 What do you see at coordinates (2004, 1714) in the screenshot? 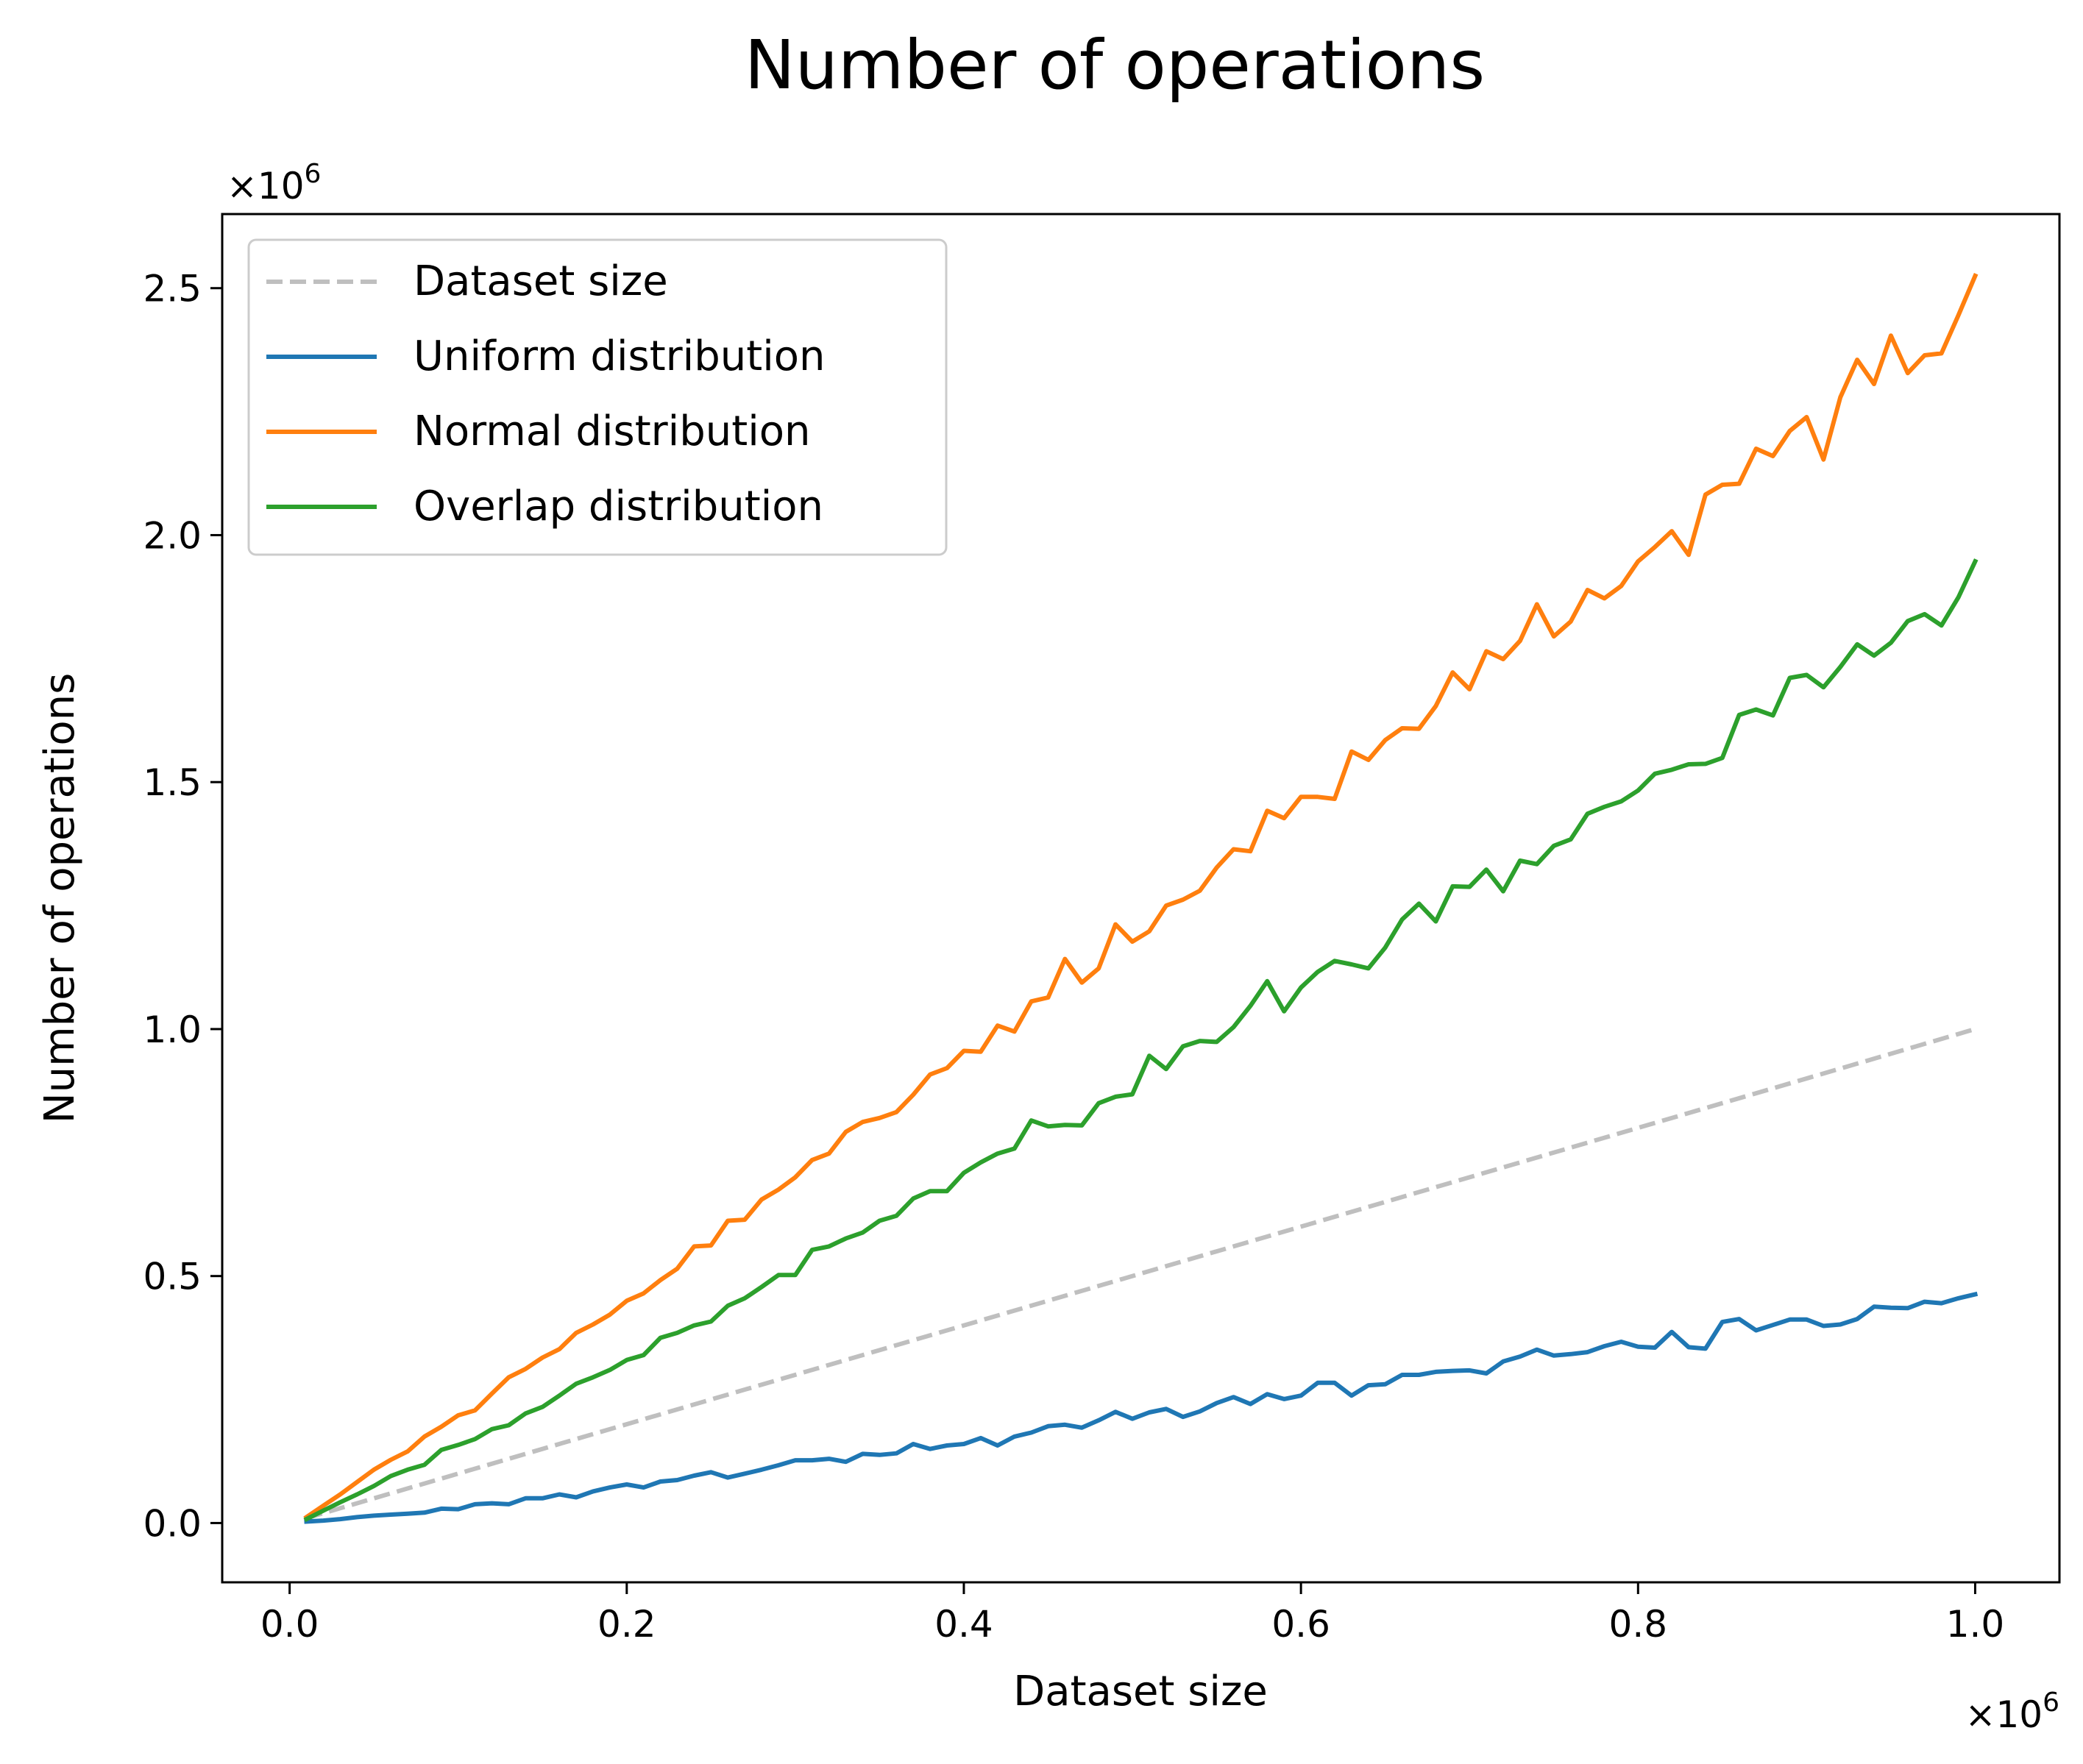
I see `x-offset-base: ×10` at bounding box center [2004, 1714].